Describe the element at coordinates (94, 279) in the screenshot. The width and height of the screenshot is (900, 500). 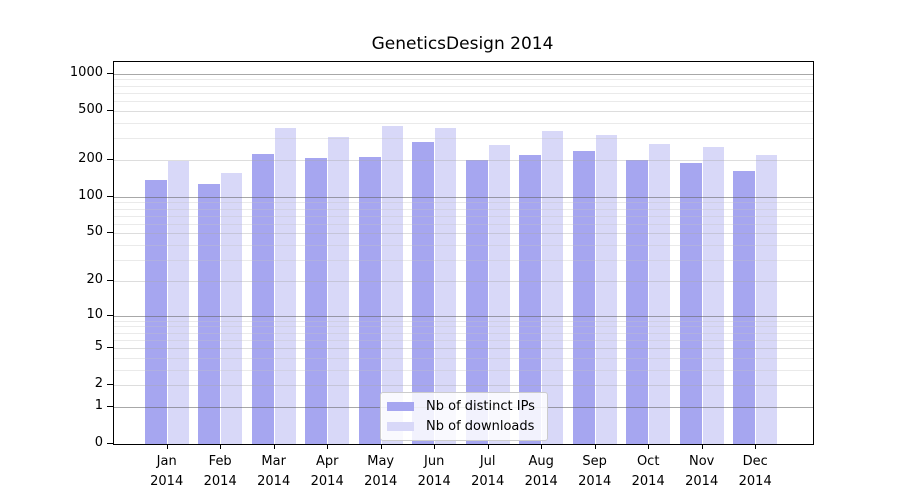
I see `y-tick-label-20: 20` at that location.